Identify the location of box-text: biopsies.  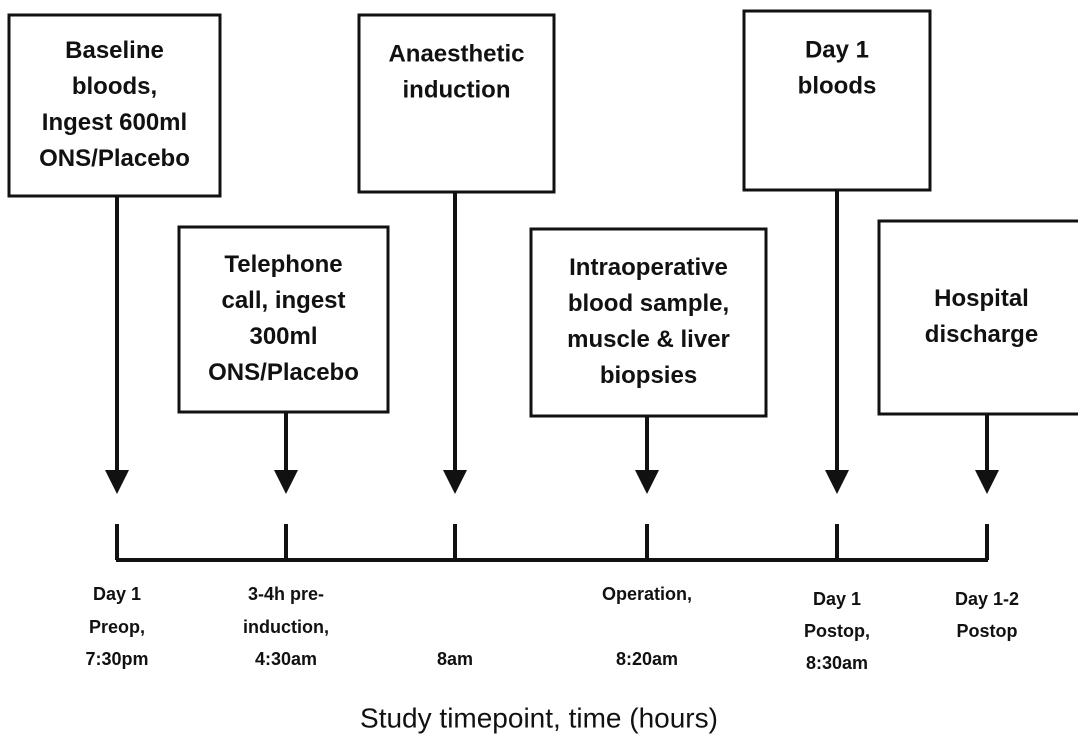
(648, 375).